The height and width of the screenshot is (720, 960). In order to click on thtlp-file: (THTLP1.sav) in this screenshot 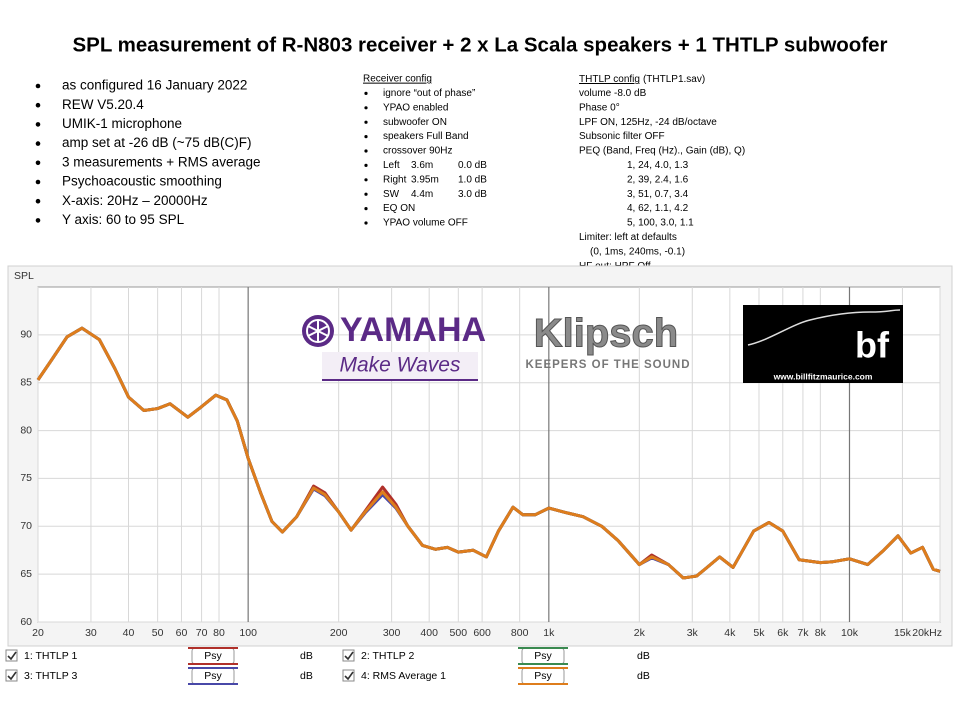, I will do `click(674, 79)`.